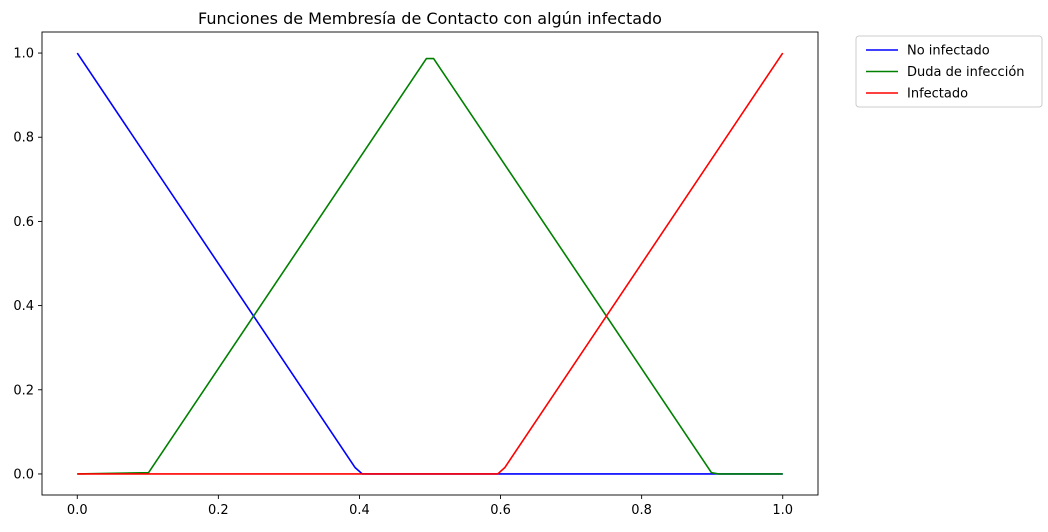 The image size is (1048, 532). What do you see at coordinates (641, 510) in the screenshot?
I see `x-tick-label: 0.8` at bounding box center [641, 510].